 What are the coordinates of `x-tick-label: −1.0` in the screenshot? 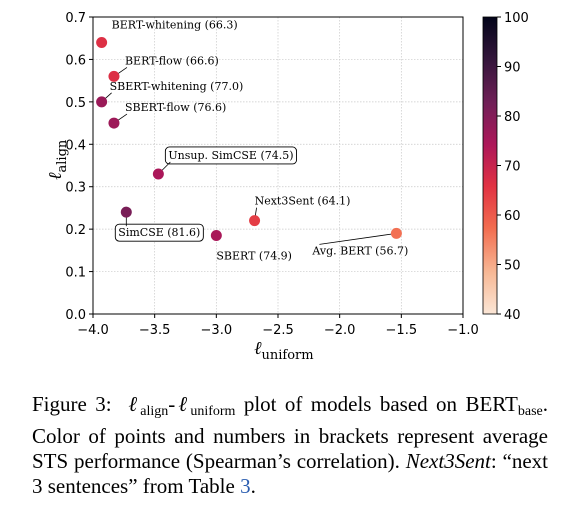 It's located at (463, 330).